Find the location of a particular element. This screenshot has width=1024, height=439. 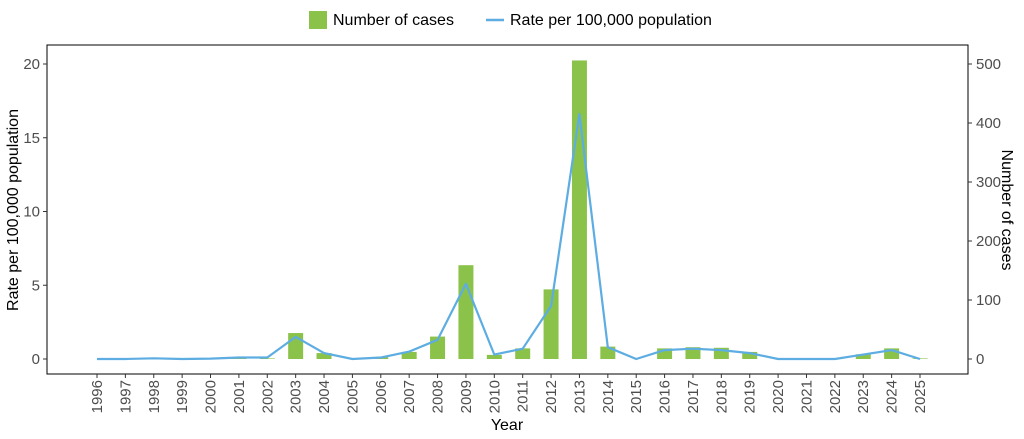

x-tick-label-2024: 2024 is located at coordinates (892, 396).